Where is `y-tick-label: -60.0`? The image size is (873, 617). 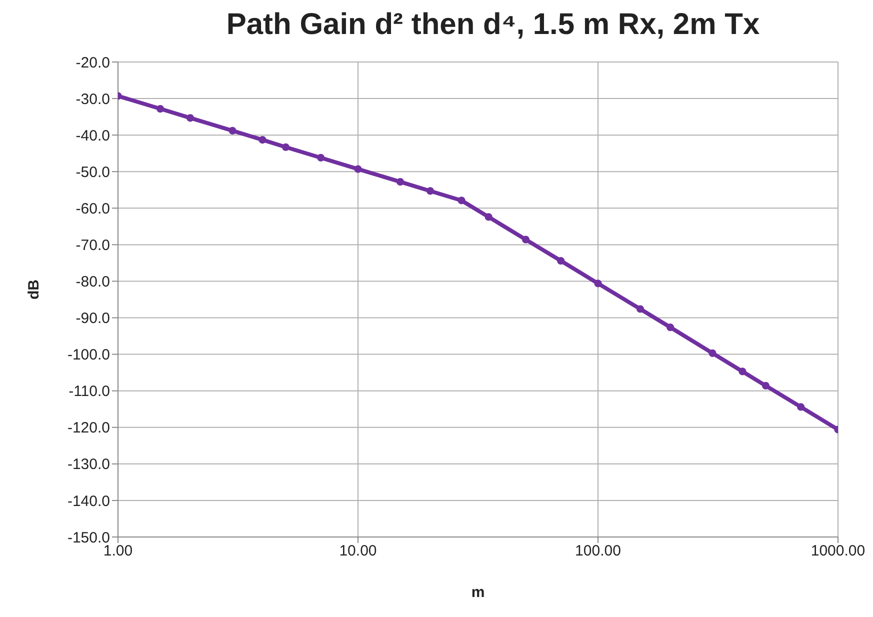
y-tick-label: -60.0 is located at coordinates (93, 209).